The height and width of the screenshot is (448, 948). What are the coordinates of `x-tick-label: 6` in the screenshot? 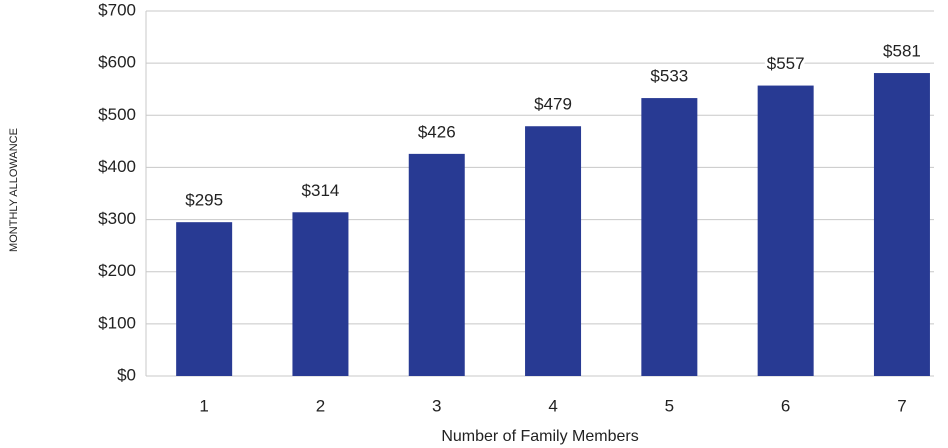 It's located at (785, 405).